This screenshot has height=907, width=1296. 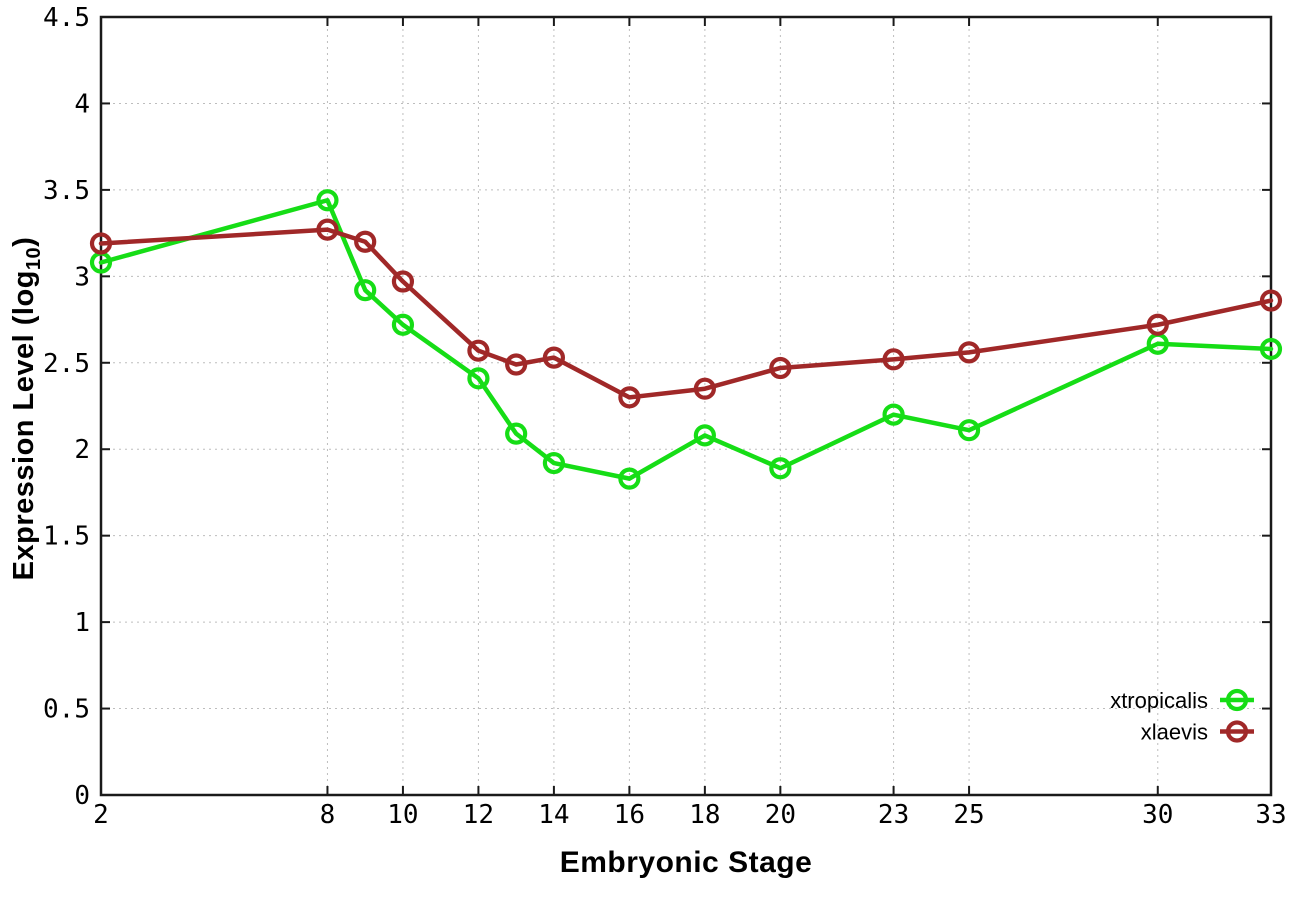 I want to click on y-tick-label: 2.5, so click(x=66, y=364).